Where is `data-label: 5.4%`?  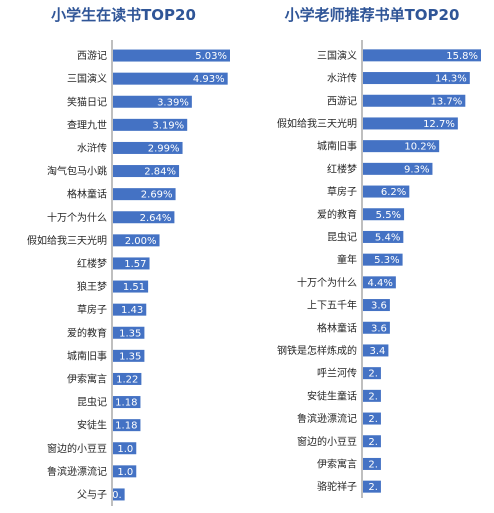
data-label: 5.4% is located at coordinates (387, 237).